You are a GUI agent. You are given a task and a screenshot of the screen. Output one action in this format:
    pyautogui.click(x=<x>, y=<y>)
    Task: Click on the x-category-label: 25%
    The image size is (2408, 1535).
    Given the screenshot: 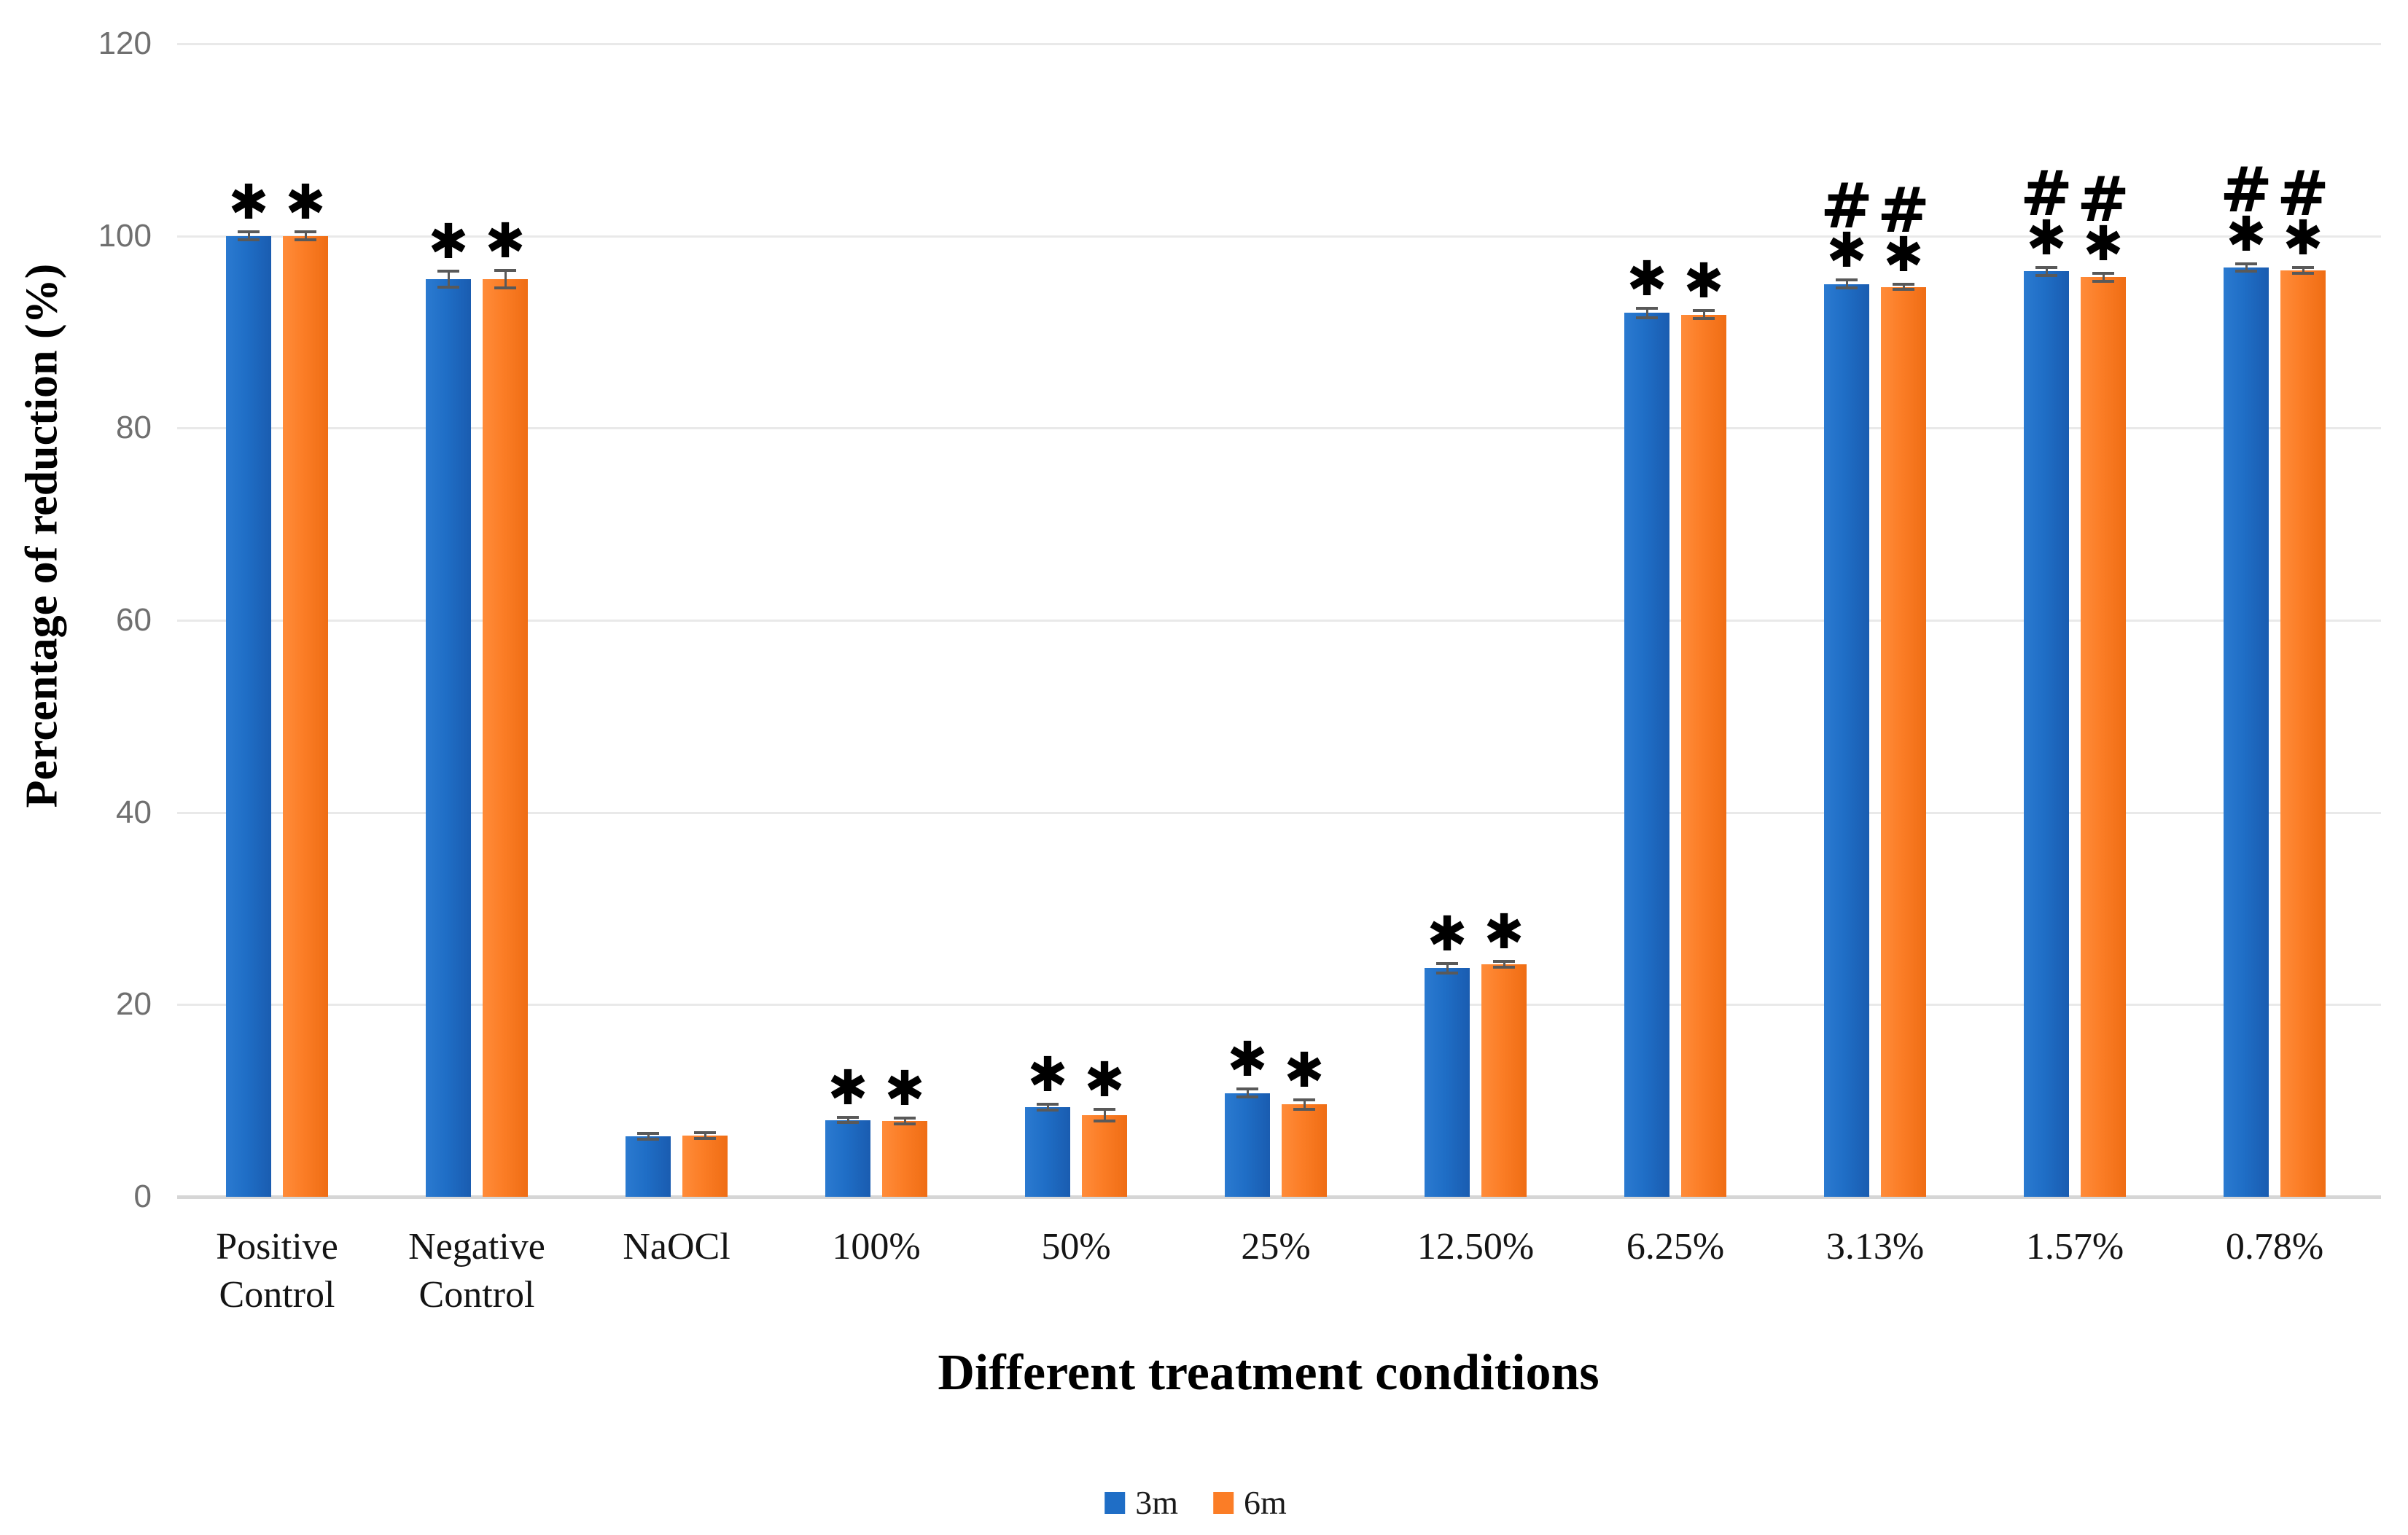 What is the action you would take?
    pyautogui.click(x=1276, y=1247)
    